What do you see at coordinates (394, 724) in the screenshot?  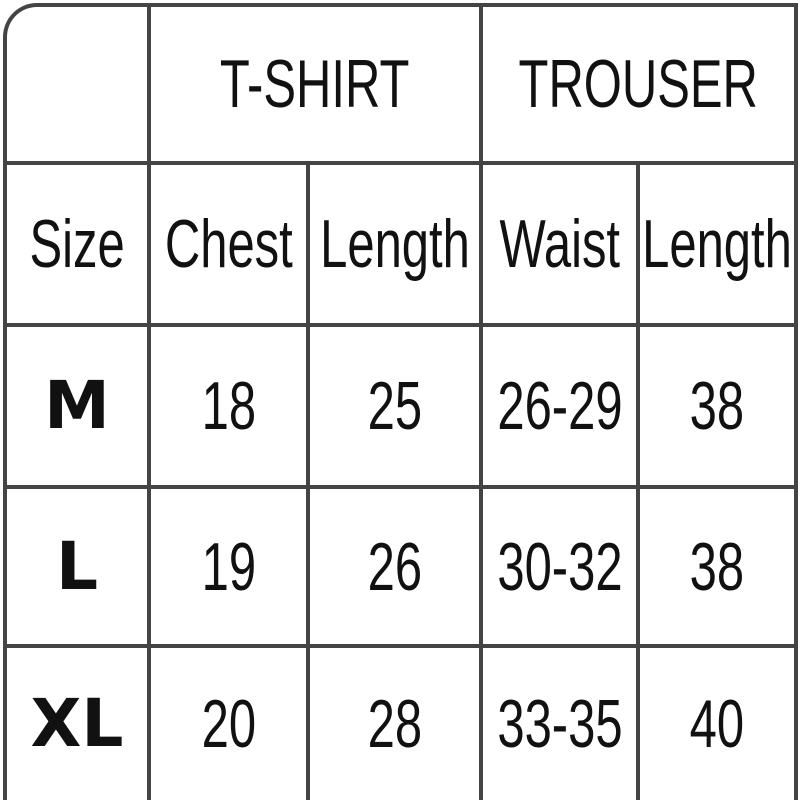 I see `tshirt-length-cell: 28` at bounding box center [394, 724].